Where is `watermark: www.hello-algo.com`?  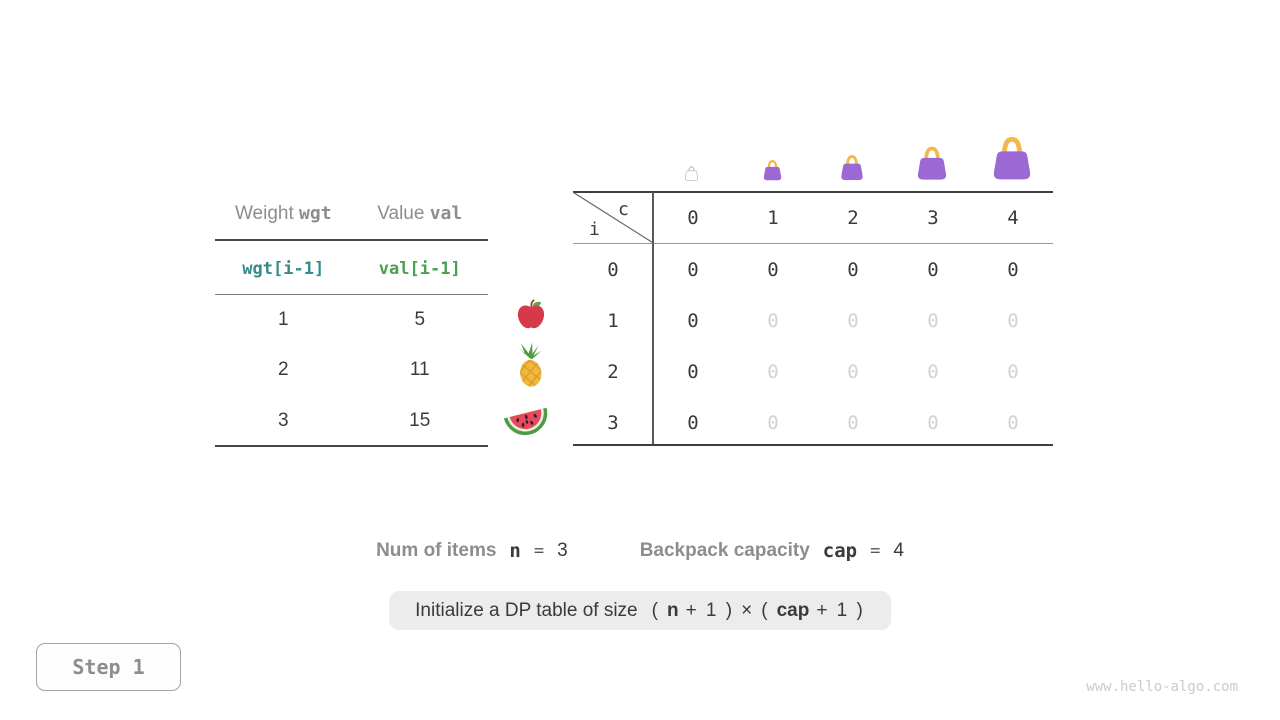
watermark: www.hello-algo.com is located at coordinates (1162, 687).